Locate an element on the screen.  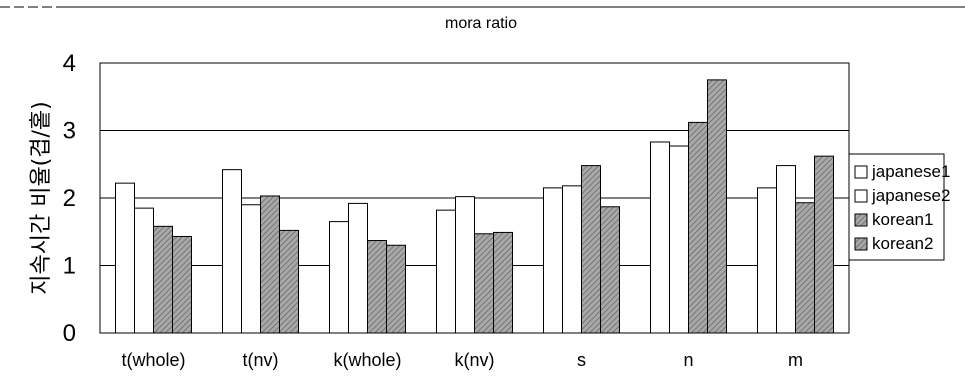
x-category-labels: t(whole) t(nv) k(whole) k(nv) s n m is located at coordinates (462, 360).